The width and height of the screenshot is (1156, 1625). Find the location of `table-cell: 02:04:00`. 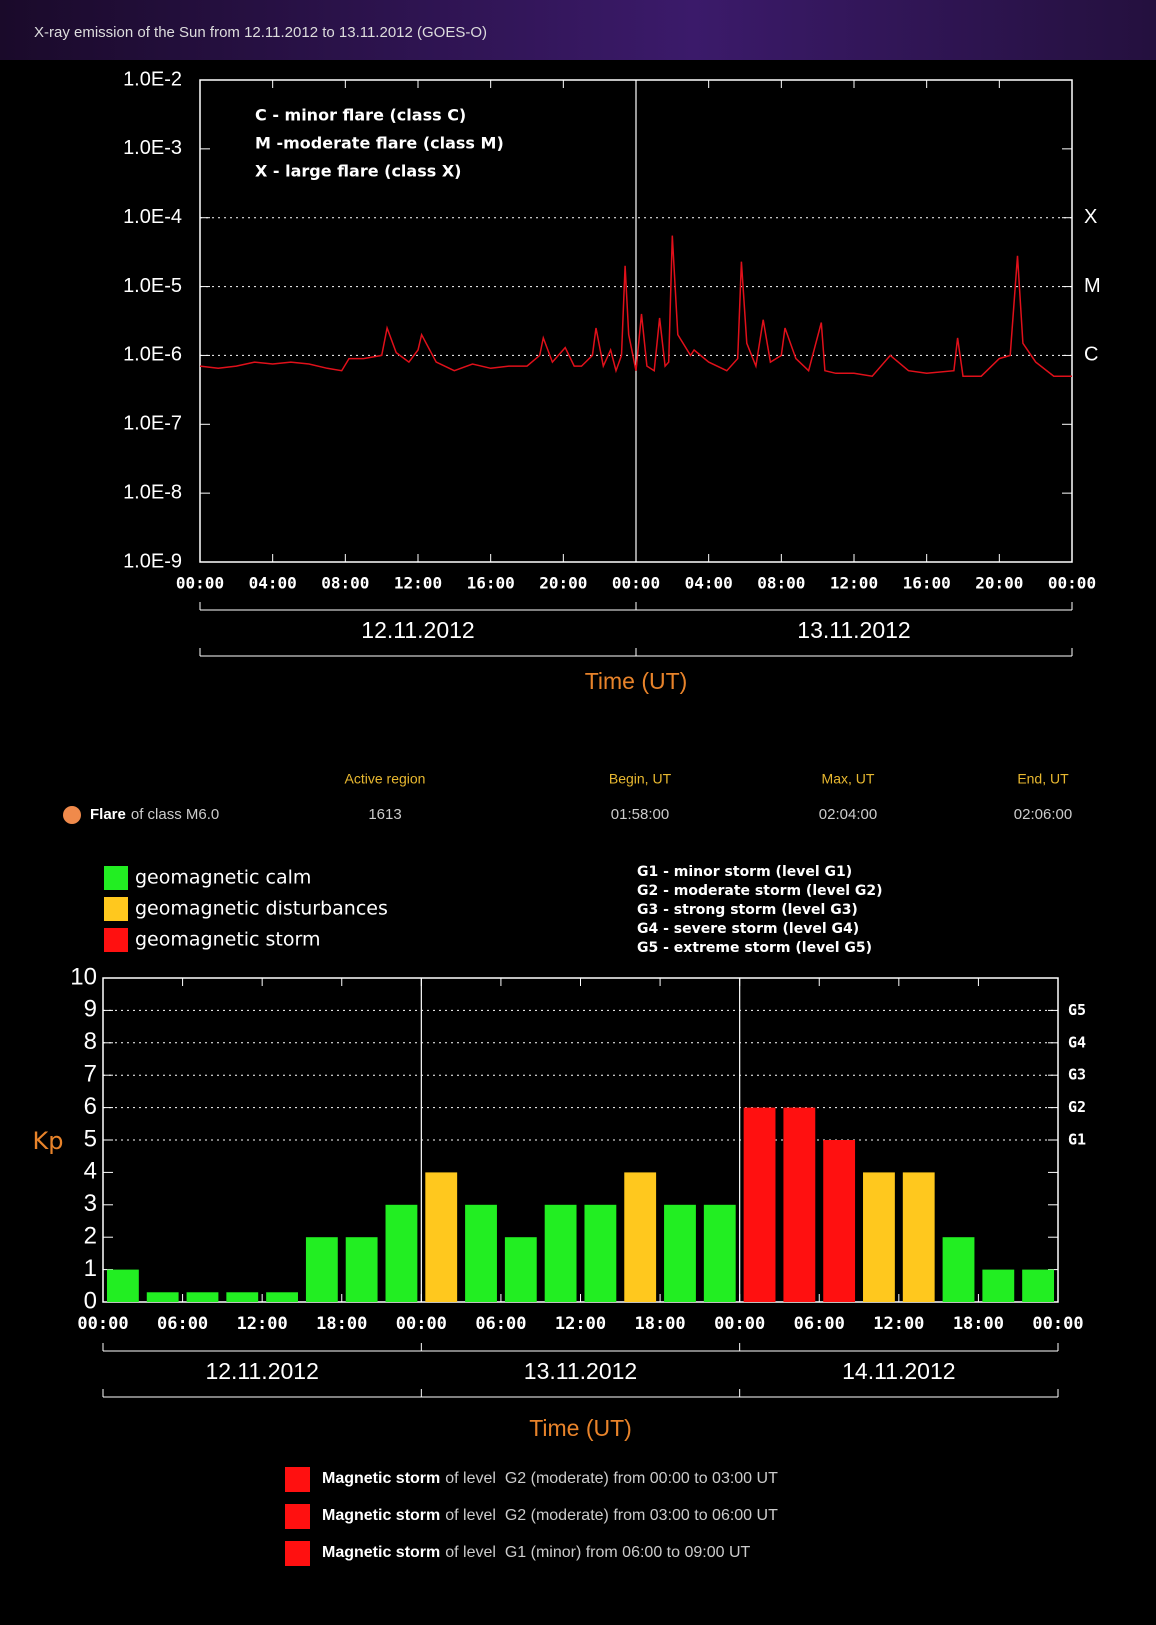

table-cell: 02:04:00 is located at coordinates (848, 814).